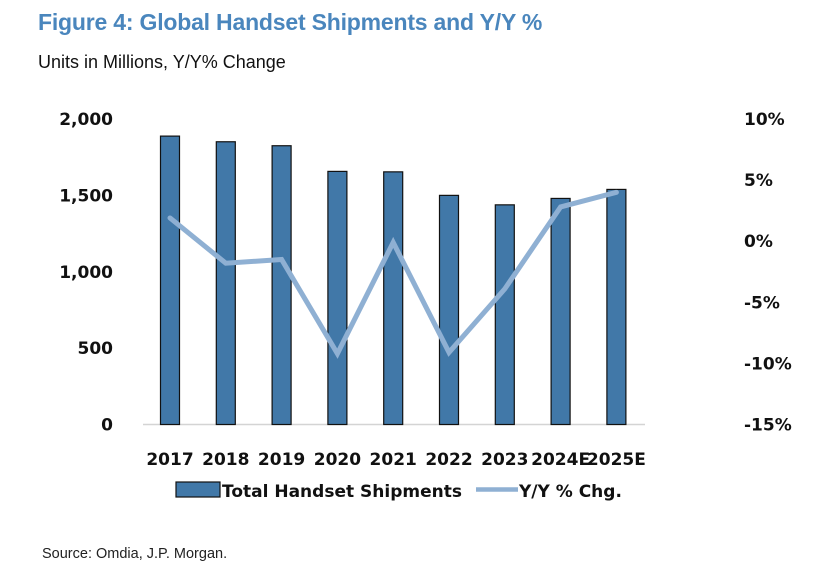 The image size is (820, 580). I want to click on legend-label-line: Y/Y % Chg., so click(570, 492).